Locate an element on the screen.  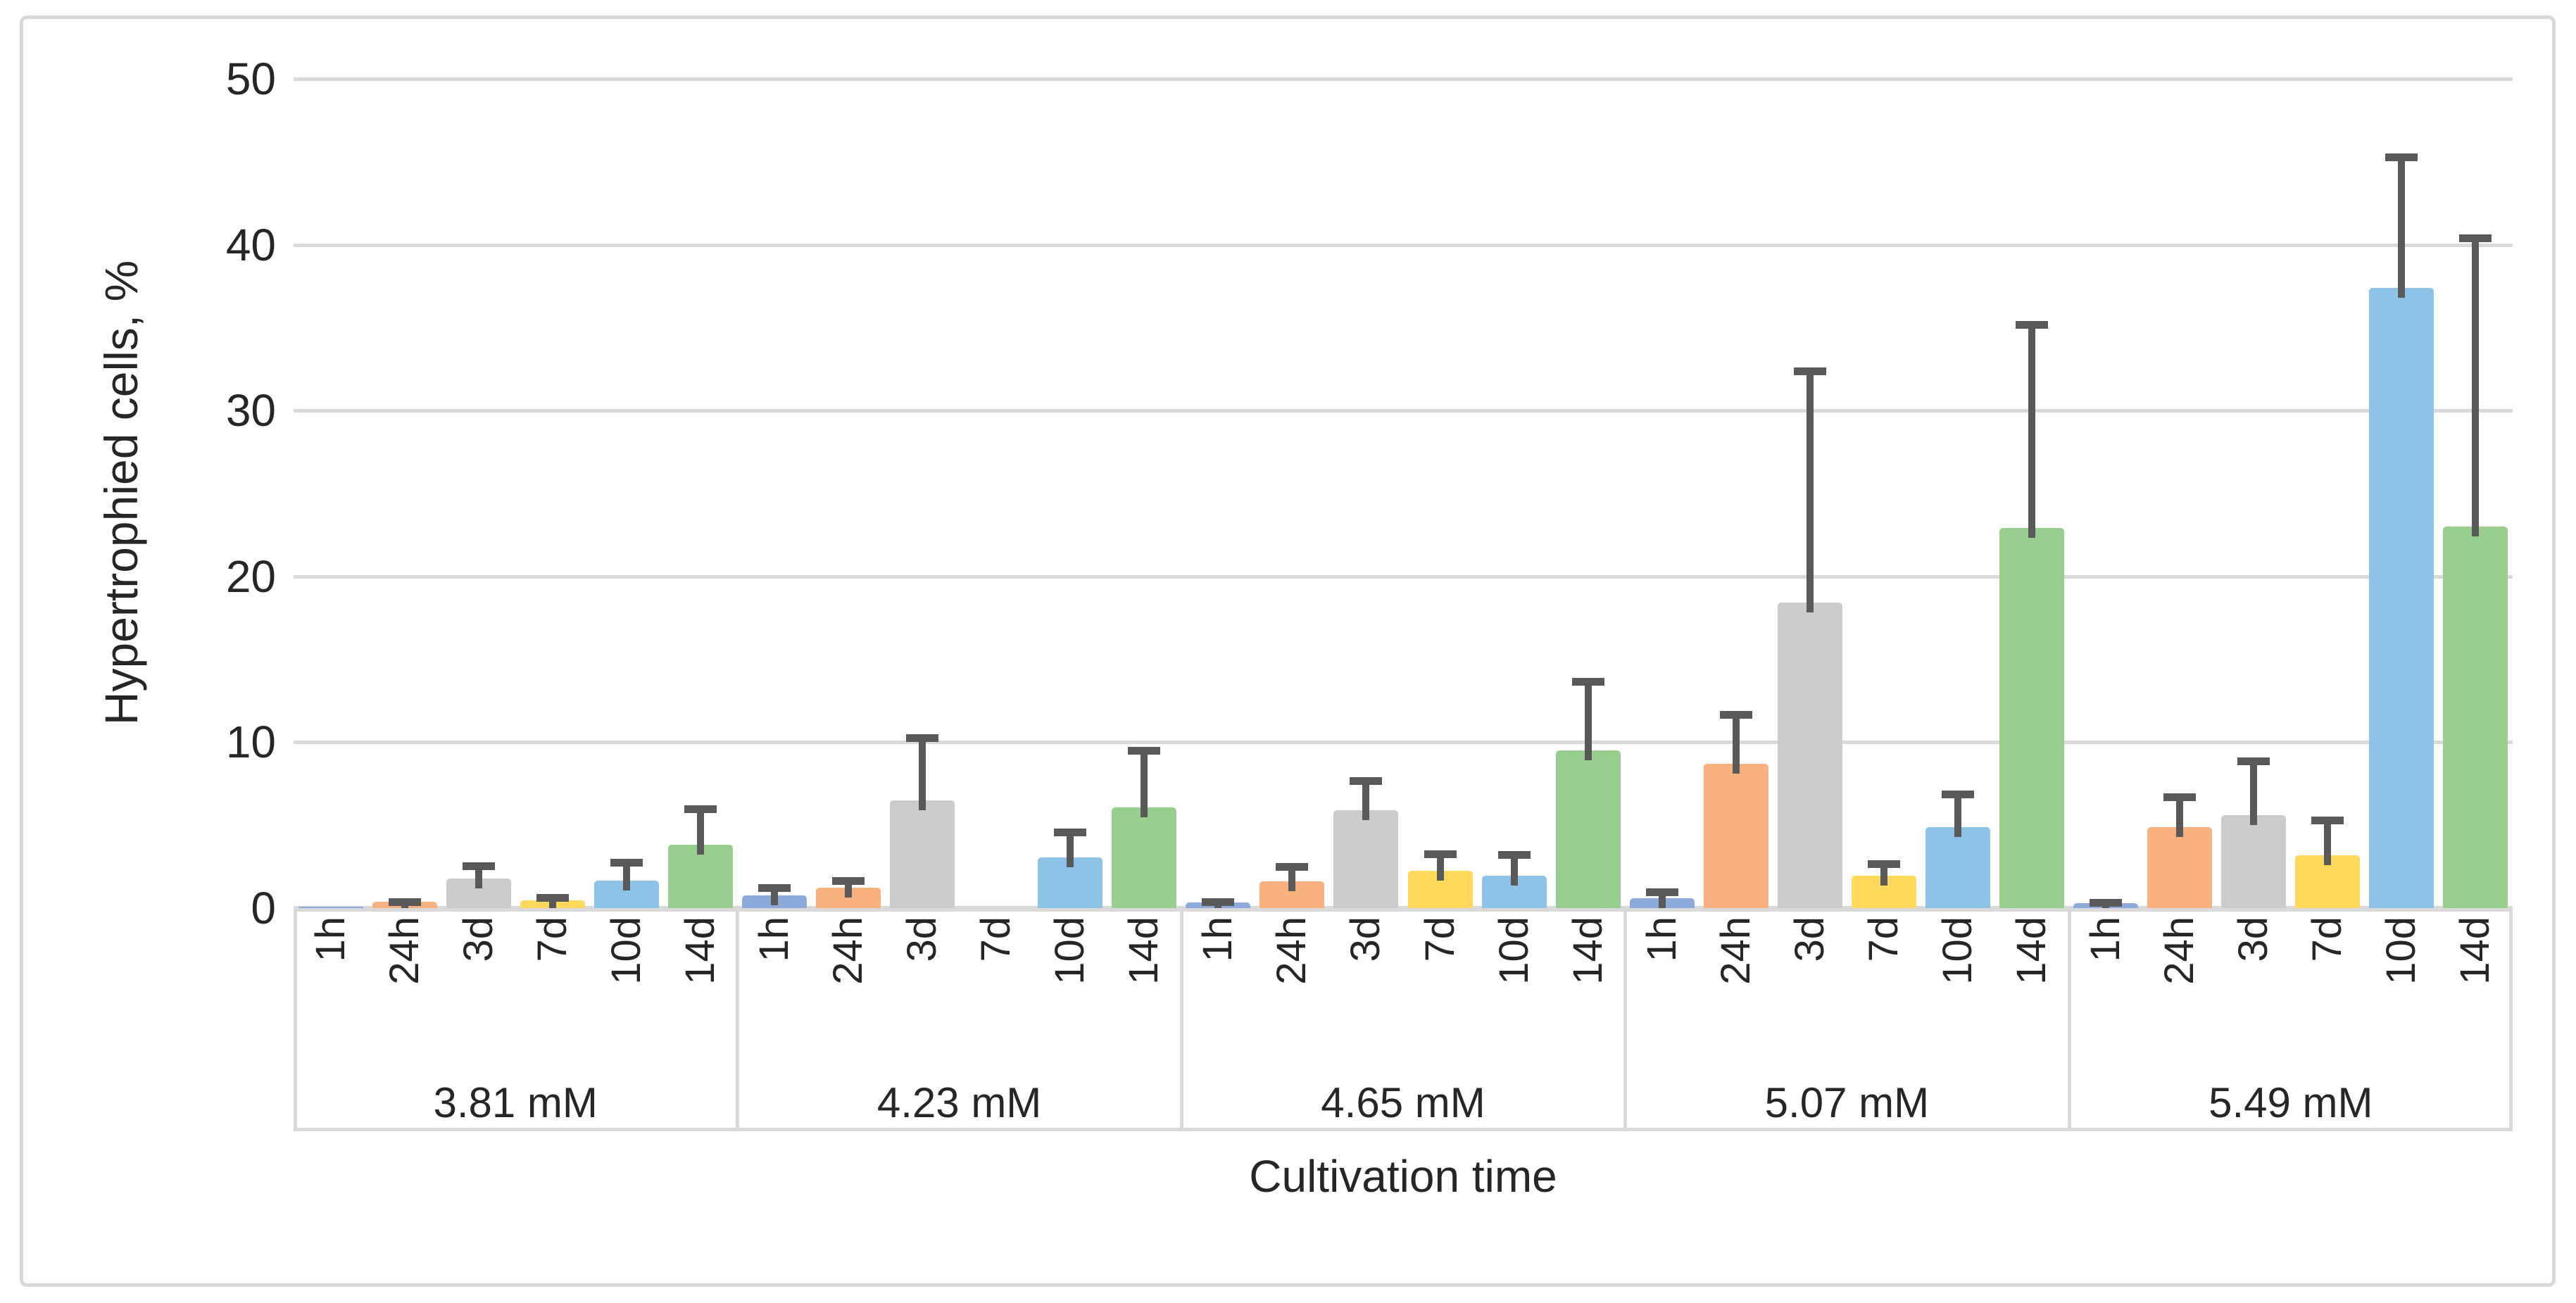
x-group-label-3.81 mM: 3.81 mM is located at coordinates (515, 1102).